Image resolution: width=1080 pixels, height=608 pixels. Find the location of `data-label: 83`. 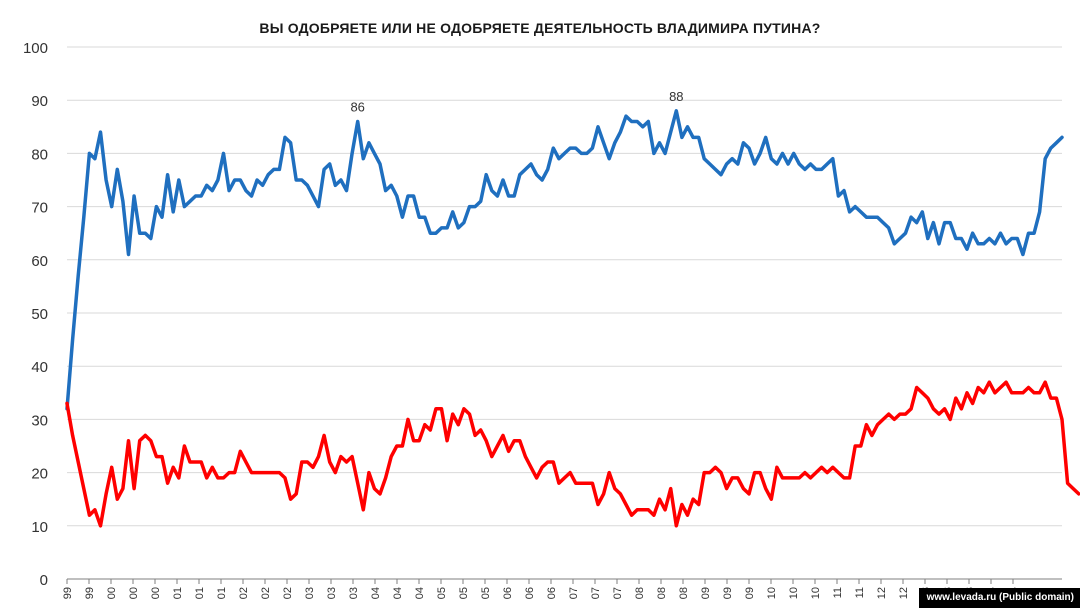

data-label: 83 is located at coordinates (1073, 1).